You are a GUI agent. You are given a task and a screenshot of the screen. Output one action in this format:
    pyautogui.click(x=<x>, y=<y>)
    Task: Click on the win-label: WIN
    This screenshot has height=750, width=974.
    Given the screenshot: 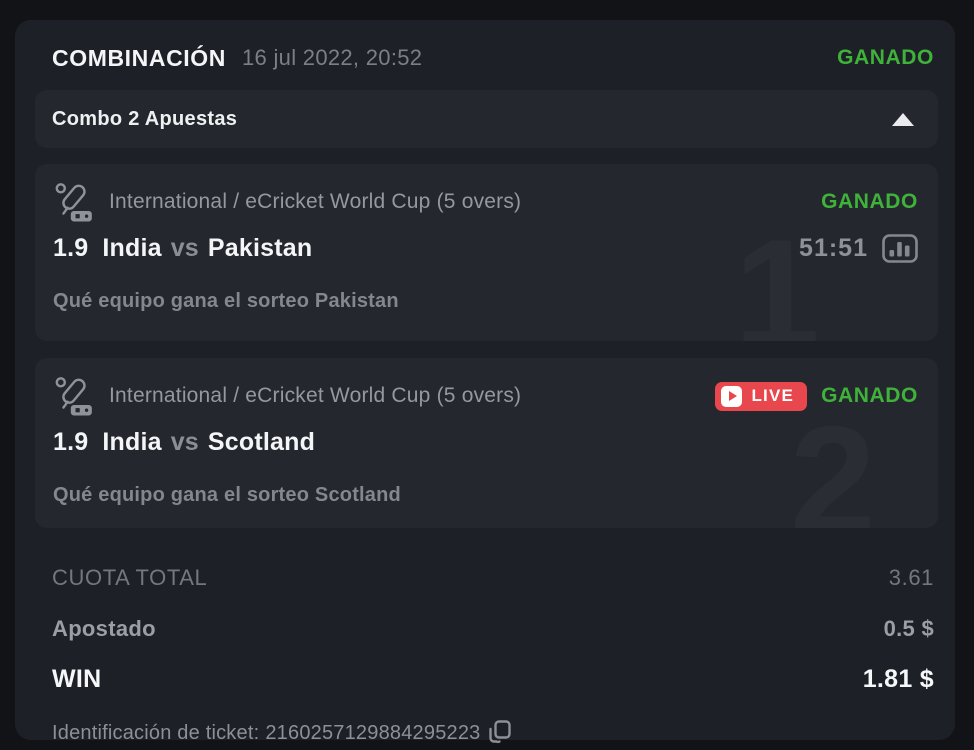 What is the action you would take?
    pyautogui.click(x=77, y=679)
    